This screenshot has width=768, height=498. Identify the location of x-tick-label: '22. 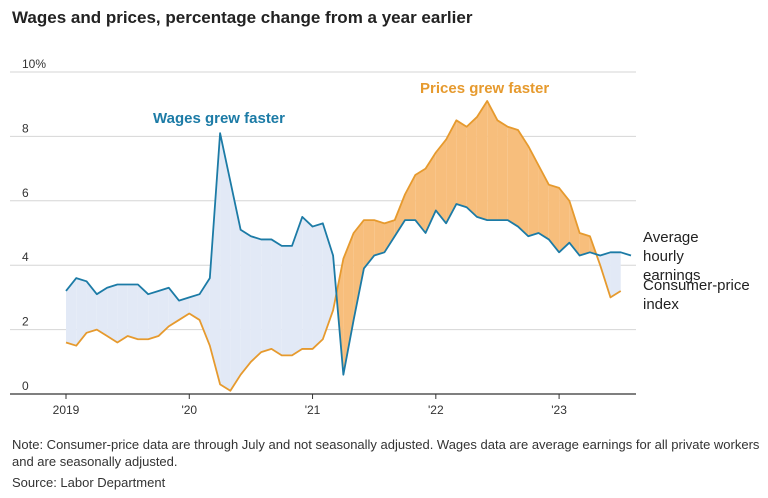
(436, 410).